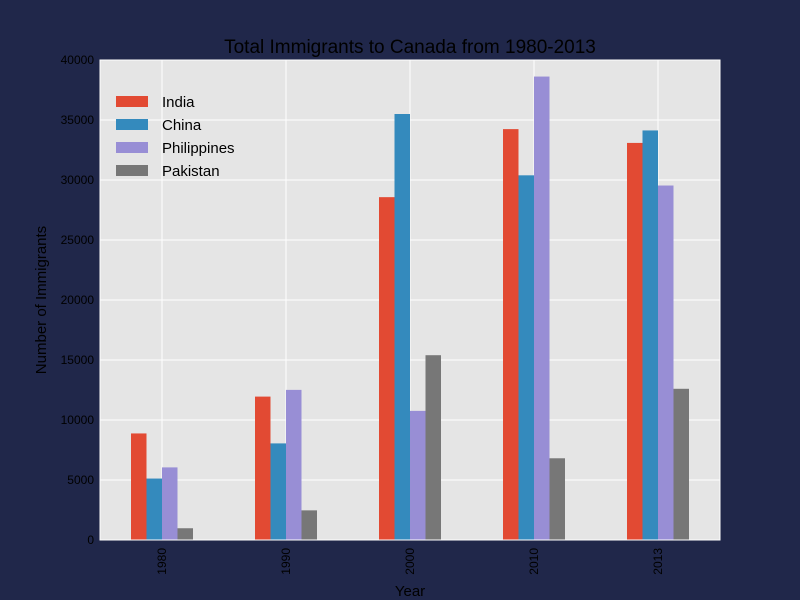 Image resolution: width=800 pixels, height=600 pixels. Describe the element at coordinates (132, 170) in the screenshot. I see `legend-swatch-pakistan` at that location.